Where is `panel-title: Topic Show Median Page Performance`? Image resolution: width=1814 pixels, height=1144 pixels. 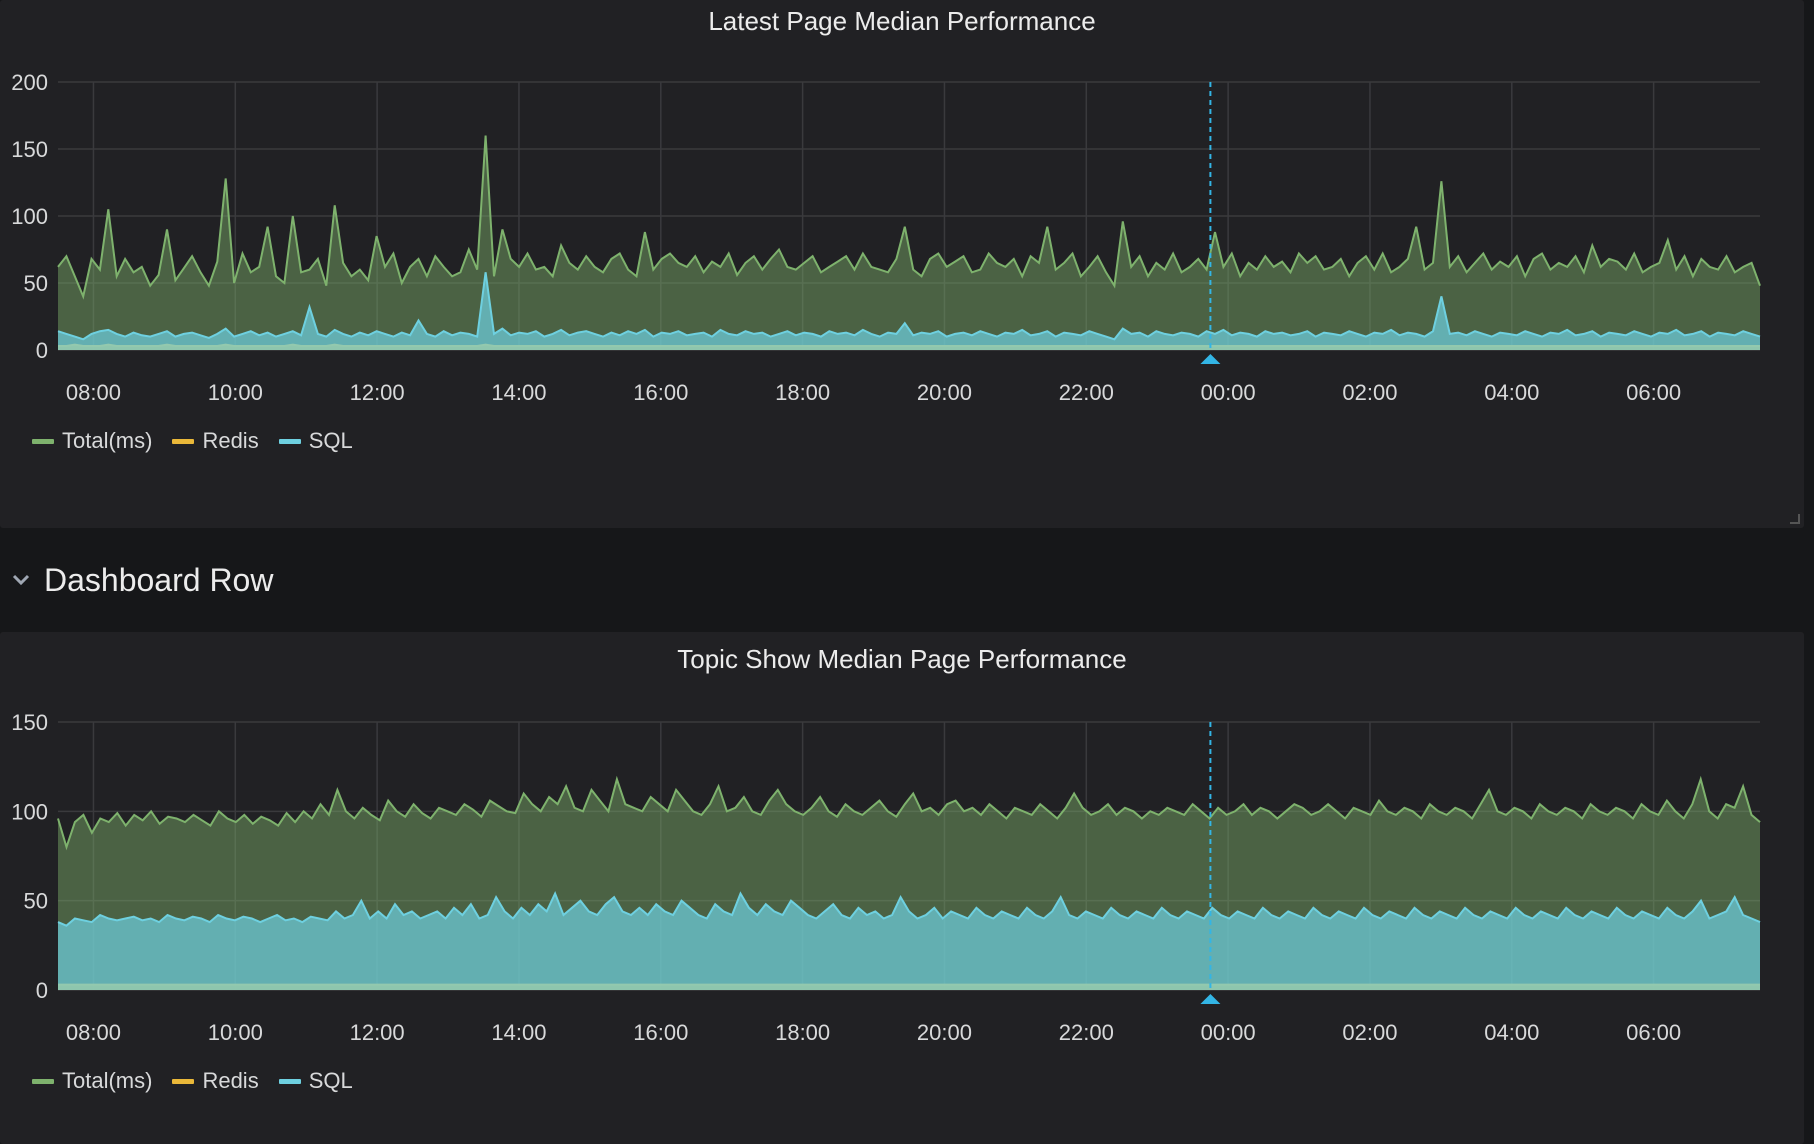
panel-title: Topic Show Median Page Performance is located at coordinates (902, 659).